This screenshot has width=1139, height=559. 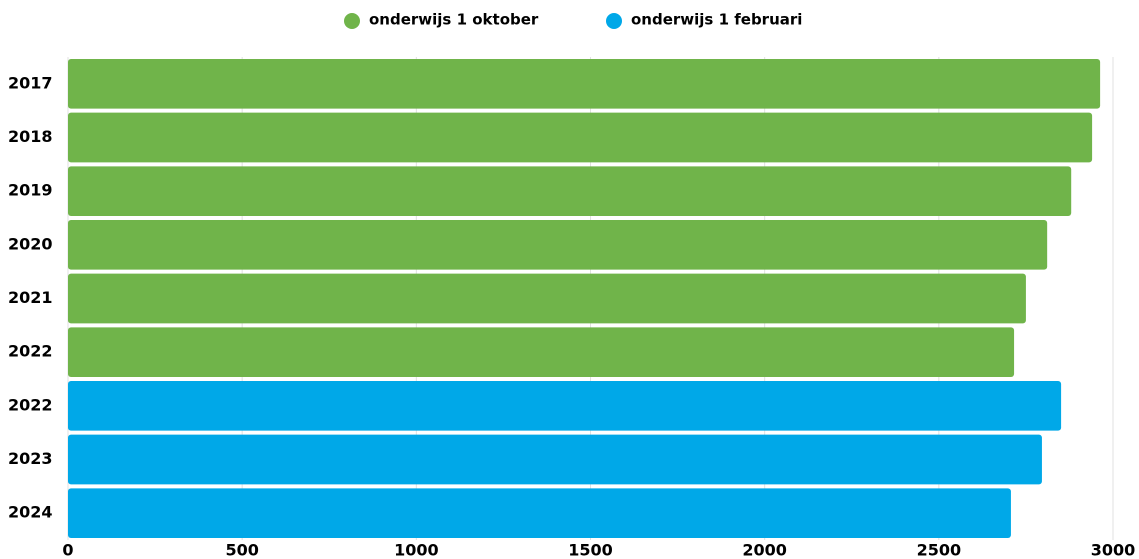 I want to click on x-tick-label: 0, so click(x=67, y=550).